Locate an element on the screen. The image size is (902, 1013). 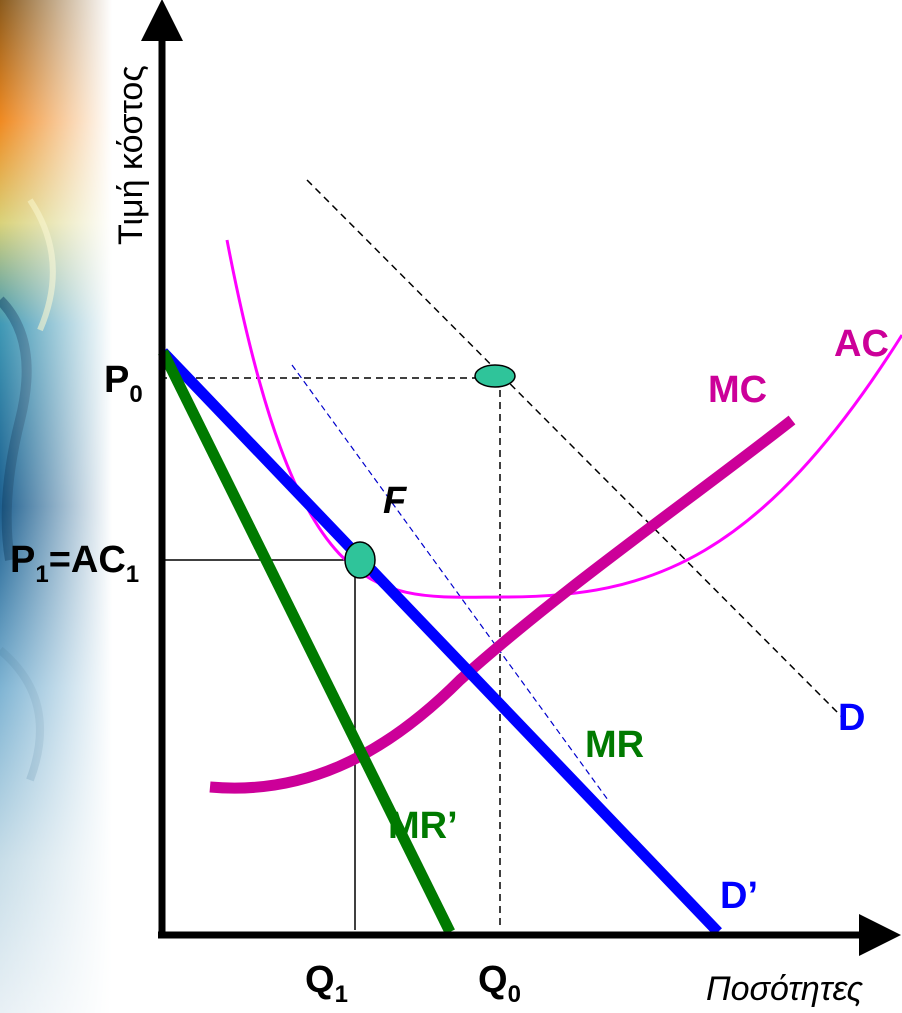
y-axis-title: Τιμή κόστος is located at coordinates (131, 155).